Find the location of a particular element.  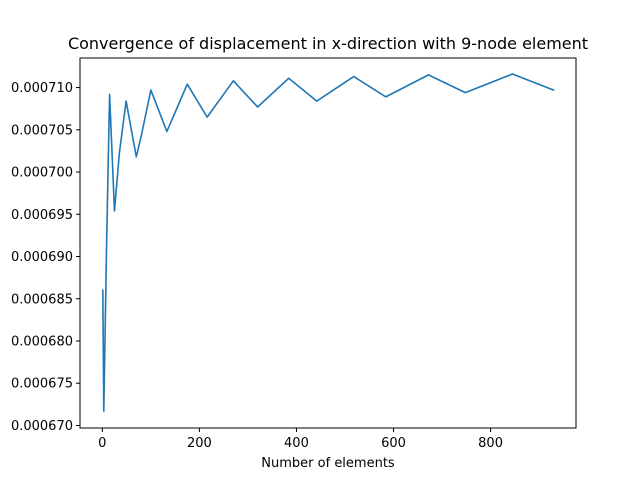

x-axis-label: Number of elements is located at coordinates (328, 463).